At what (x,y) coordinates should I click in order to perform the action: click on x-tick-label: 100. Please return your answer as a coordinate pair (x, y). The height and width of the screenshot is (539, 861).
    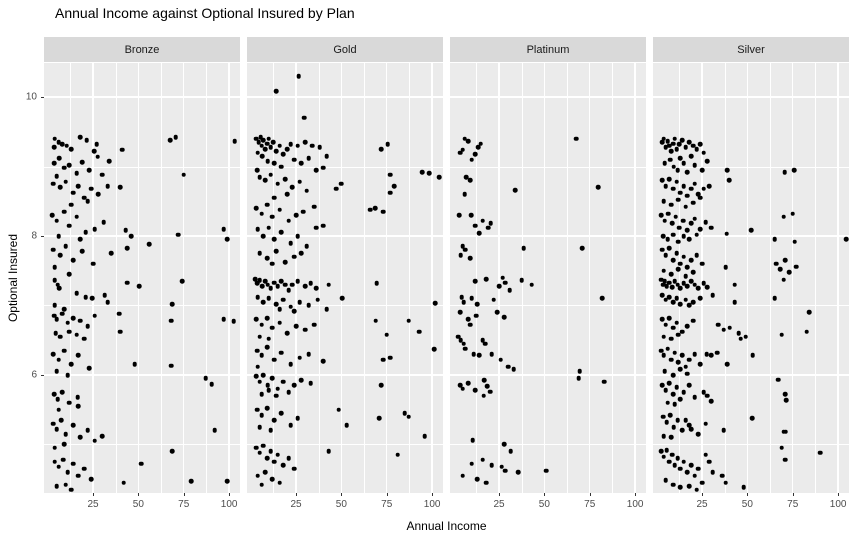
    Looking at the image, I should click on (635, 504).